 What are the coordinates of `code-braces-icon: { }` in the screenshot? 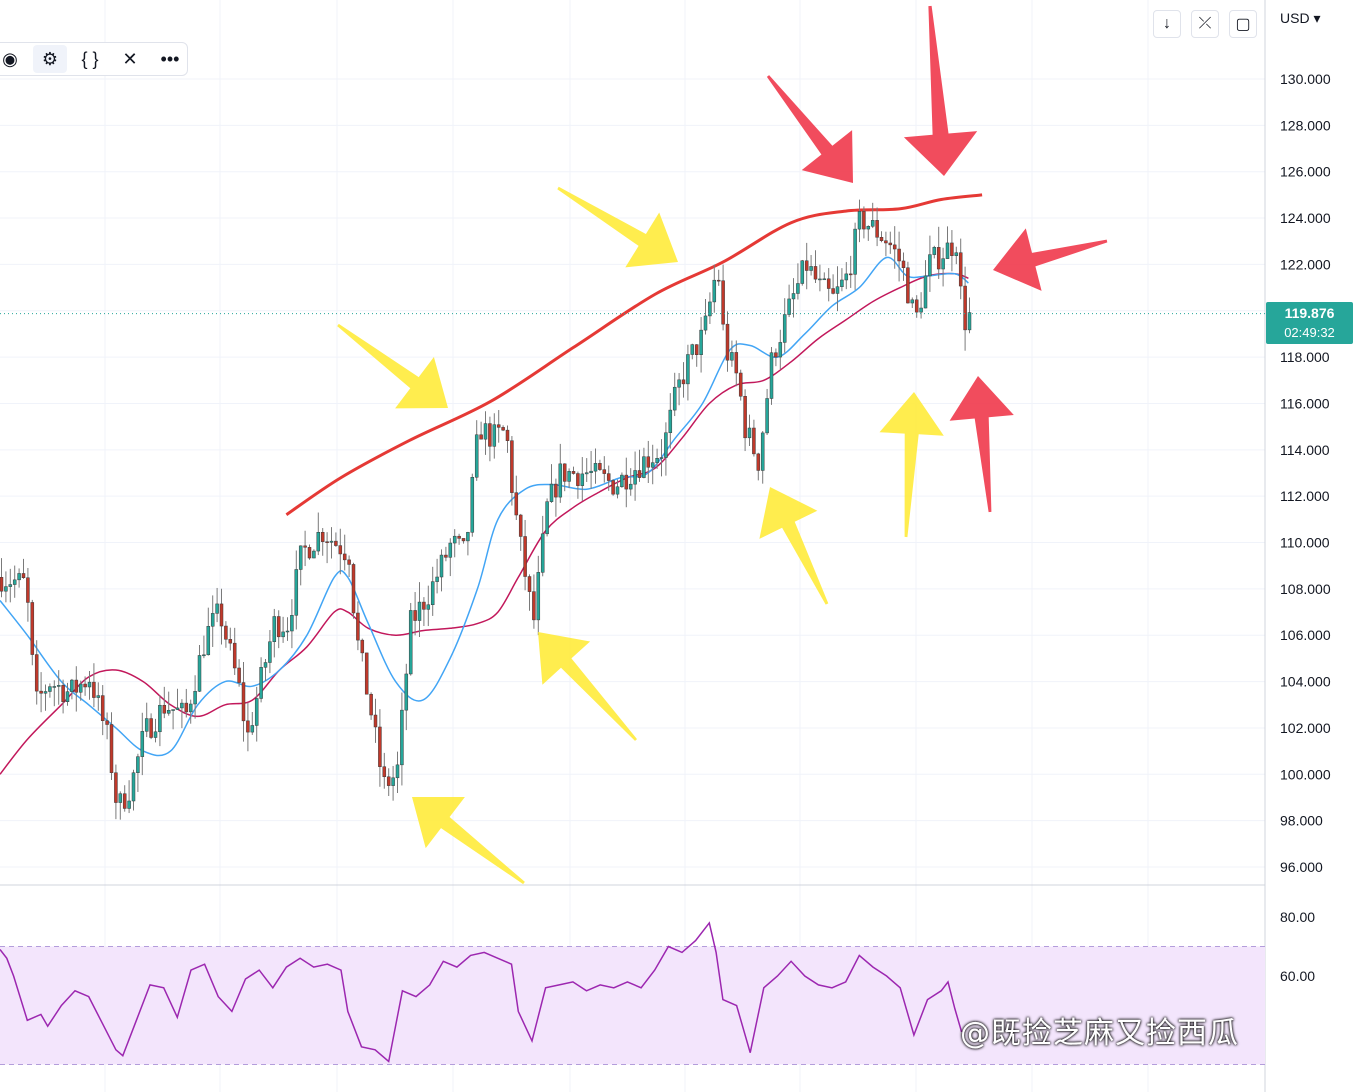 It's located at (90, 58).